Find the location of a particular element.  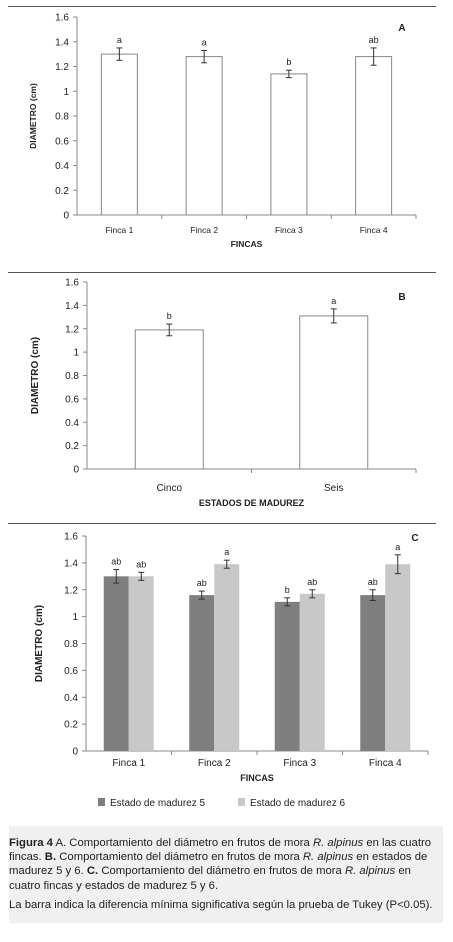

panel-label: A is located at coordinates (401, 28).